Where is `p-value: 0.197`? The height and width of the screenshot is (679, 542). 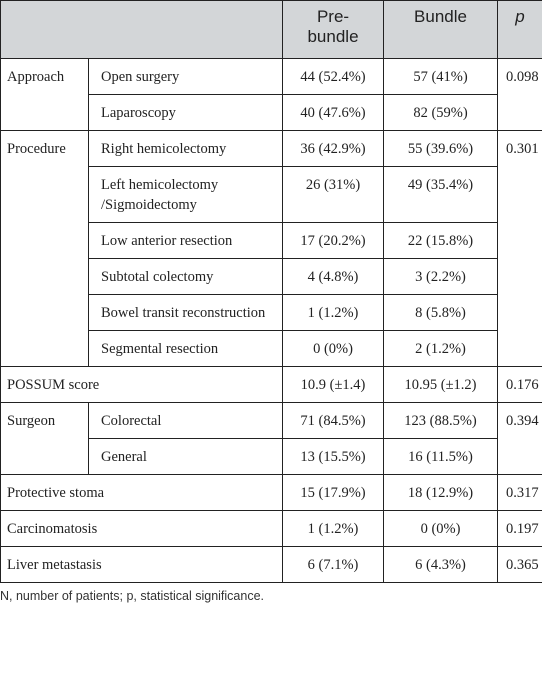
p-value: 0.197 is located at coordinates (519, 528).